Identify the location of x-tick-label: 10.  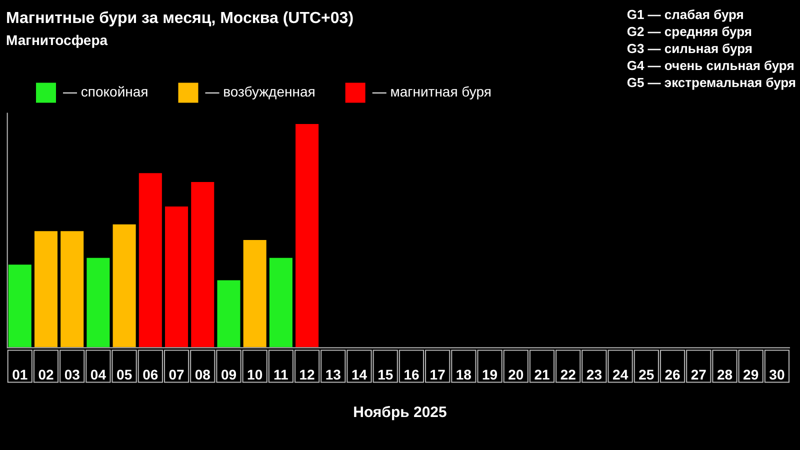
(255, 374).